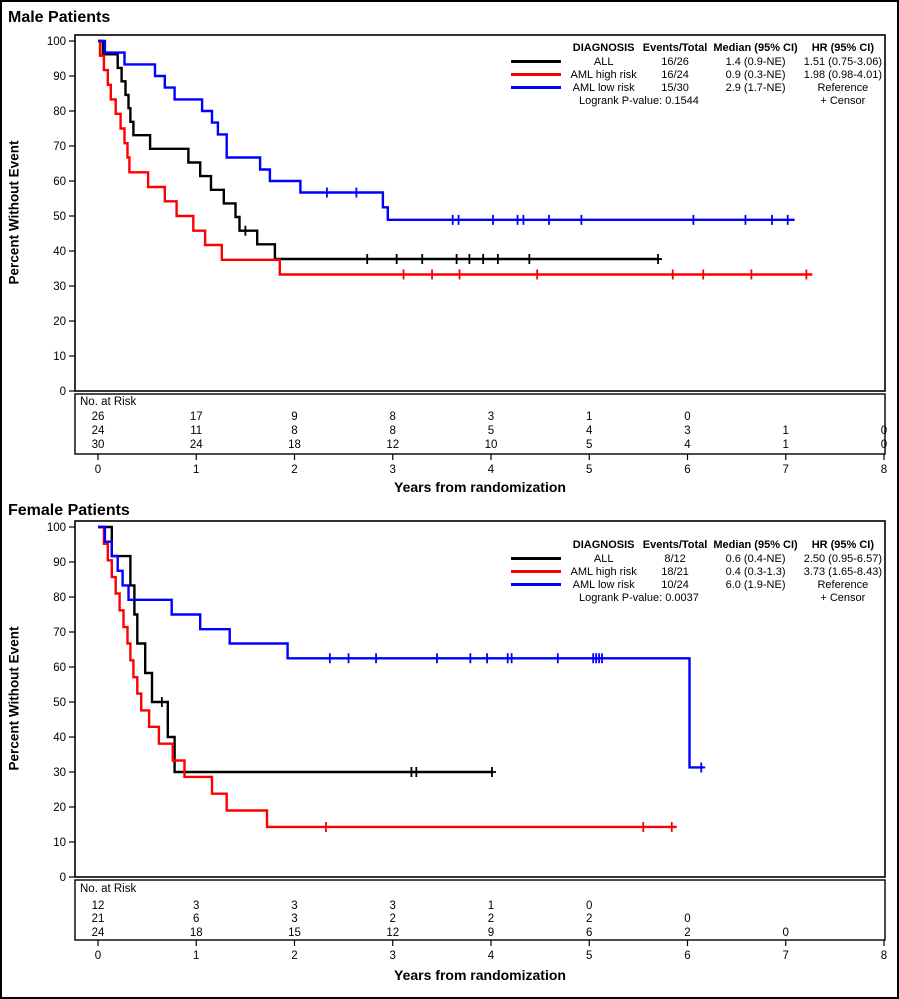  What do you see at coordinates (535, 88) in the screenshot?
I see `legend-line-aml-low-icon` at bounding box center [535, 88].